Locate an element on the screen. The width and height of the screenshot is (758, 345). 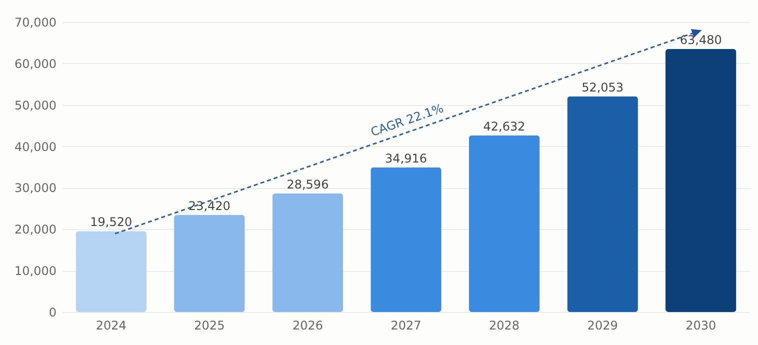
x-tick-label: 2025 is located at coordinates (209, 325).